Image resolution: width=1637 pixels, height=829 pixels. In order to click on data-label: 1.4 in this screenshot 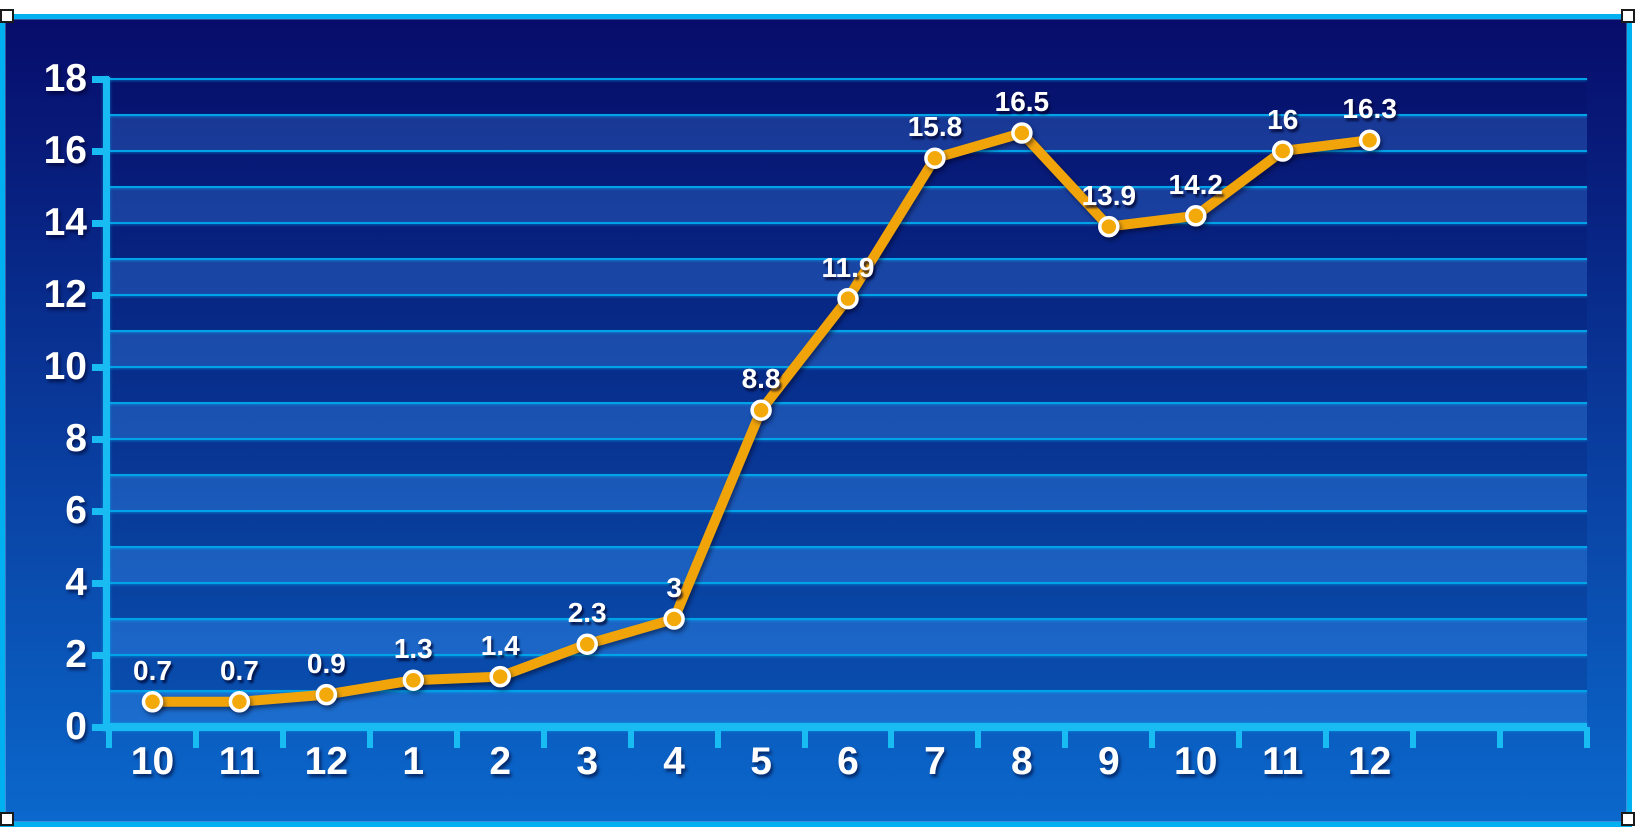, I will do `click(500, 645)`.